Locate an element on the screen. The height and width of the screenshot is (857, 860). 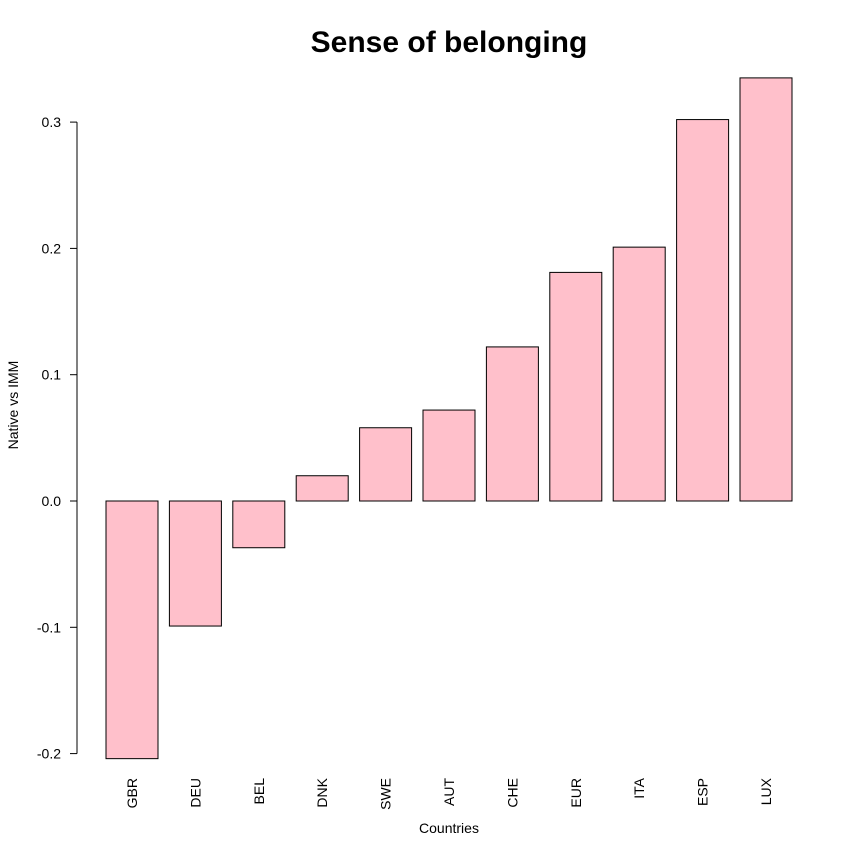
x-tick-label: ESP is located at coordinates (703, 792).